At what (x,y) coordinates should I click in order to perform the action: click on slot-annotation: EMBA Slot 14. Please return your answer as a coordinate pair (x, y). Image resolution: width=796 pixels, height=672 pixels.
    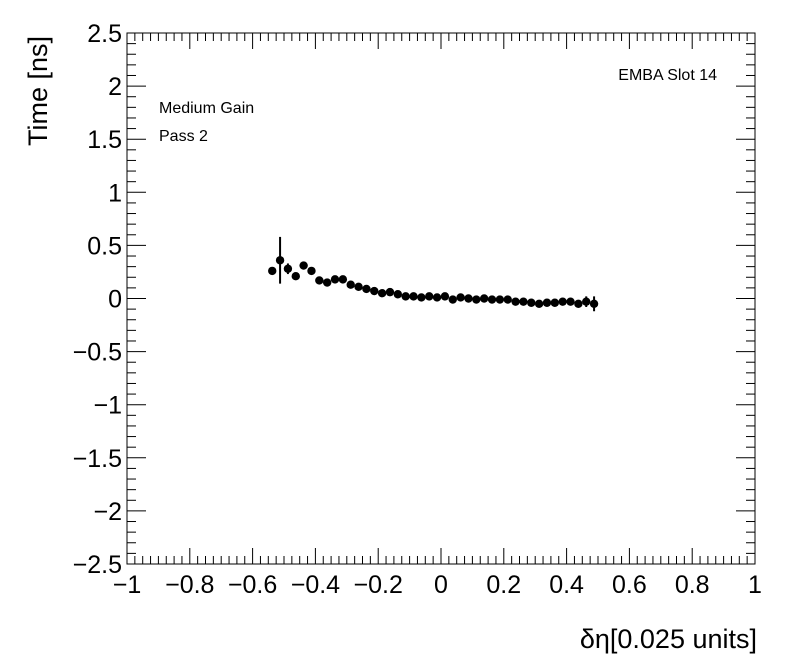
    Looking at the image, I should click on (667, 75).